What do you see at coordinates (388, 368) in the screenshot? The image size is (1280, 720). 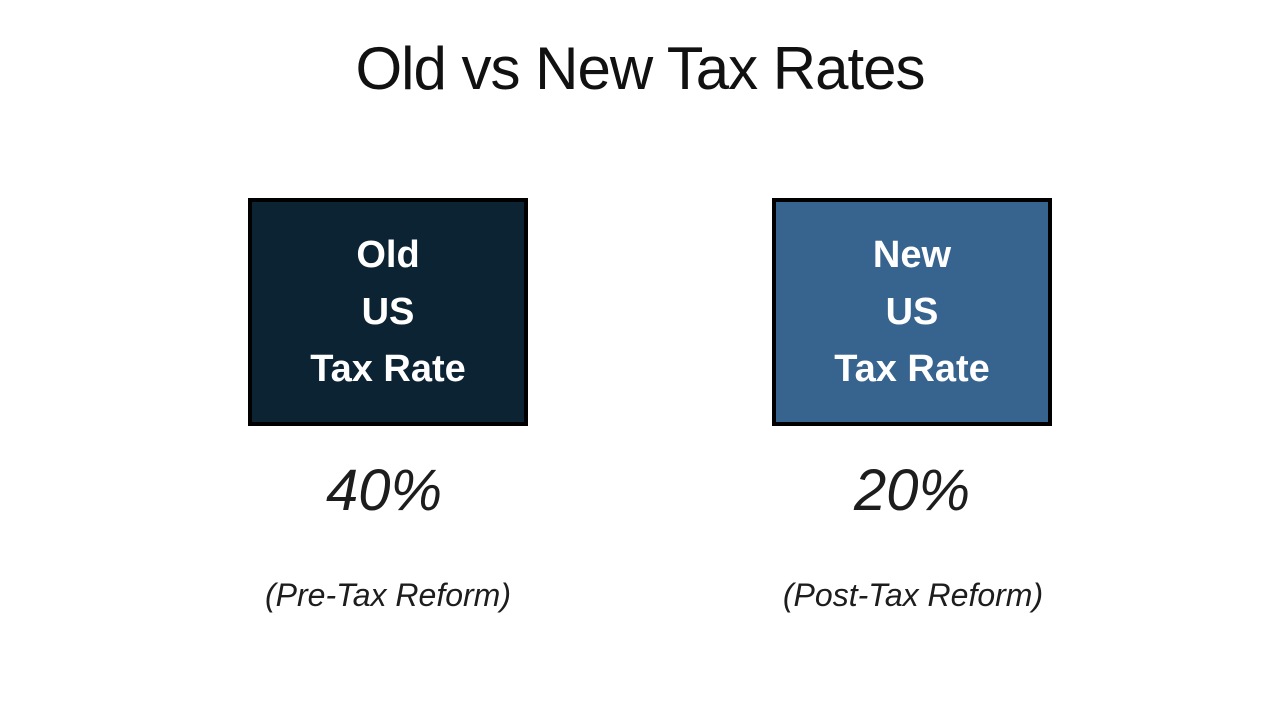 I see `old-box-line-3: Tax Rate` at bounding box center [388, 368].